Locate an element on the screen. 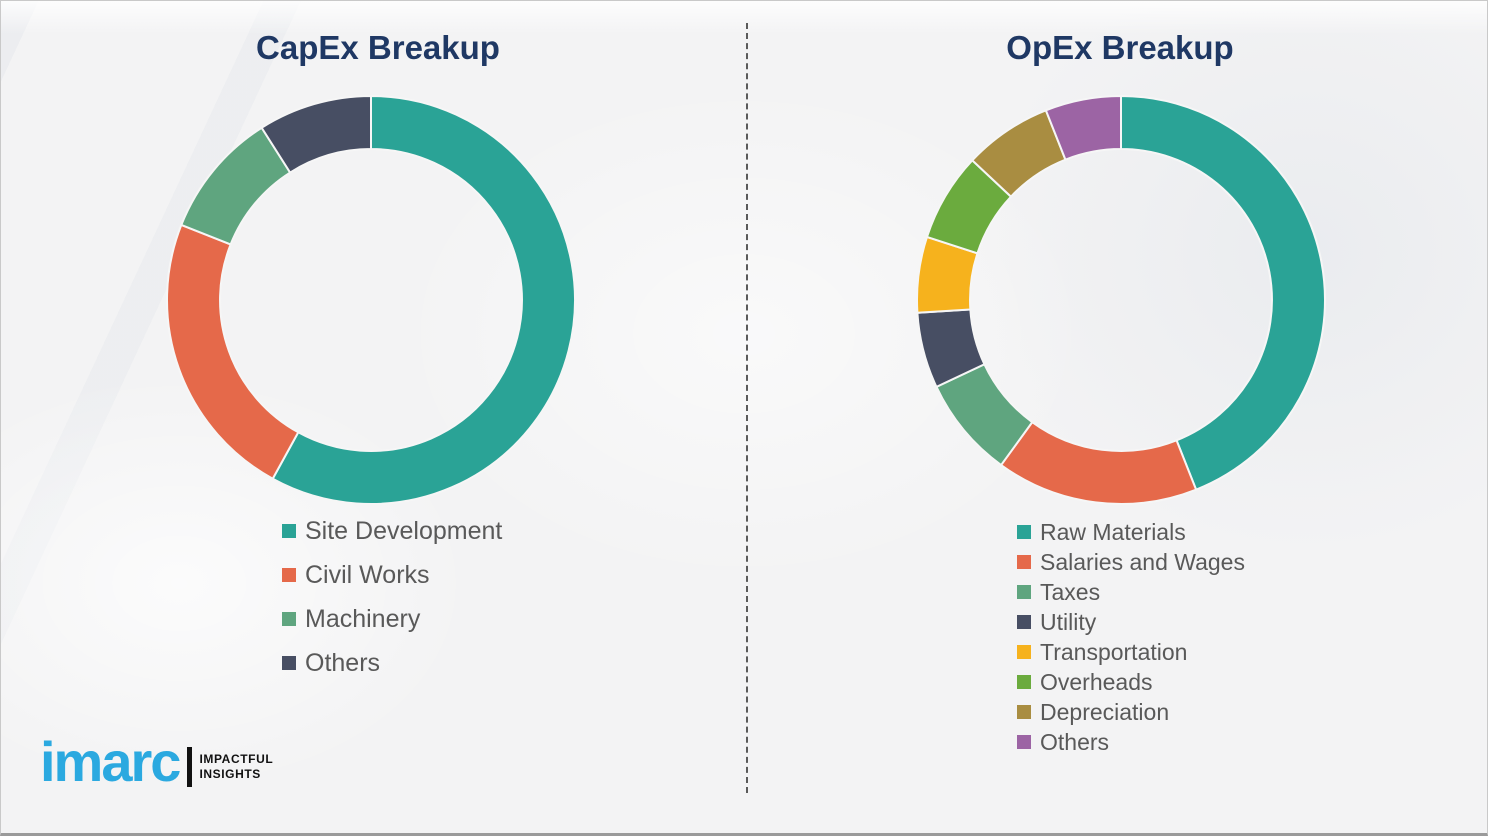 The width and height of the screenshot is (1488, 836). legend-label: Overheads is located at coordinates (1096, 681).